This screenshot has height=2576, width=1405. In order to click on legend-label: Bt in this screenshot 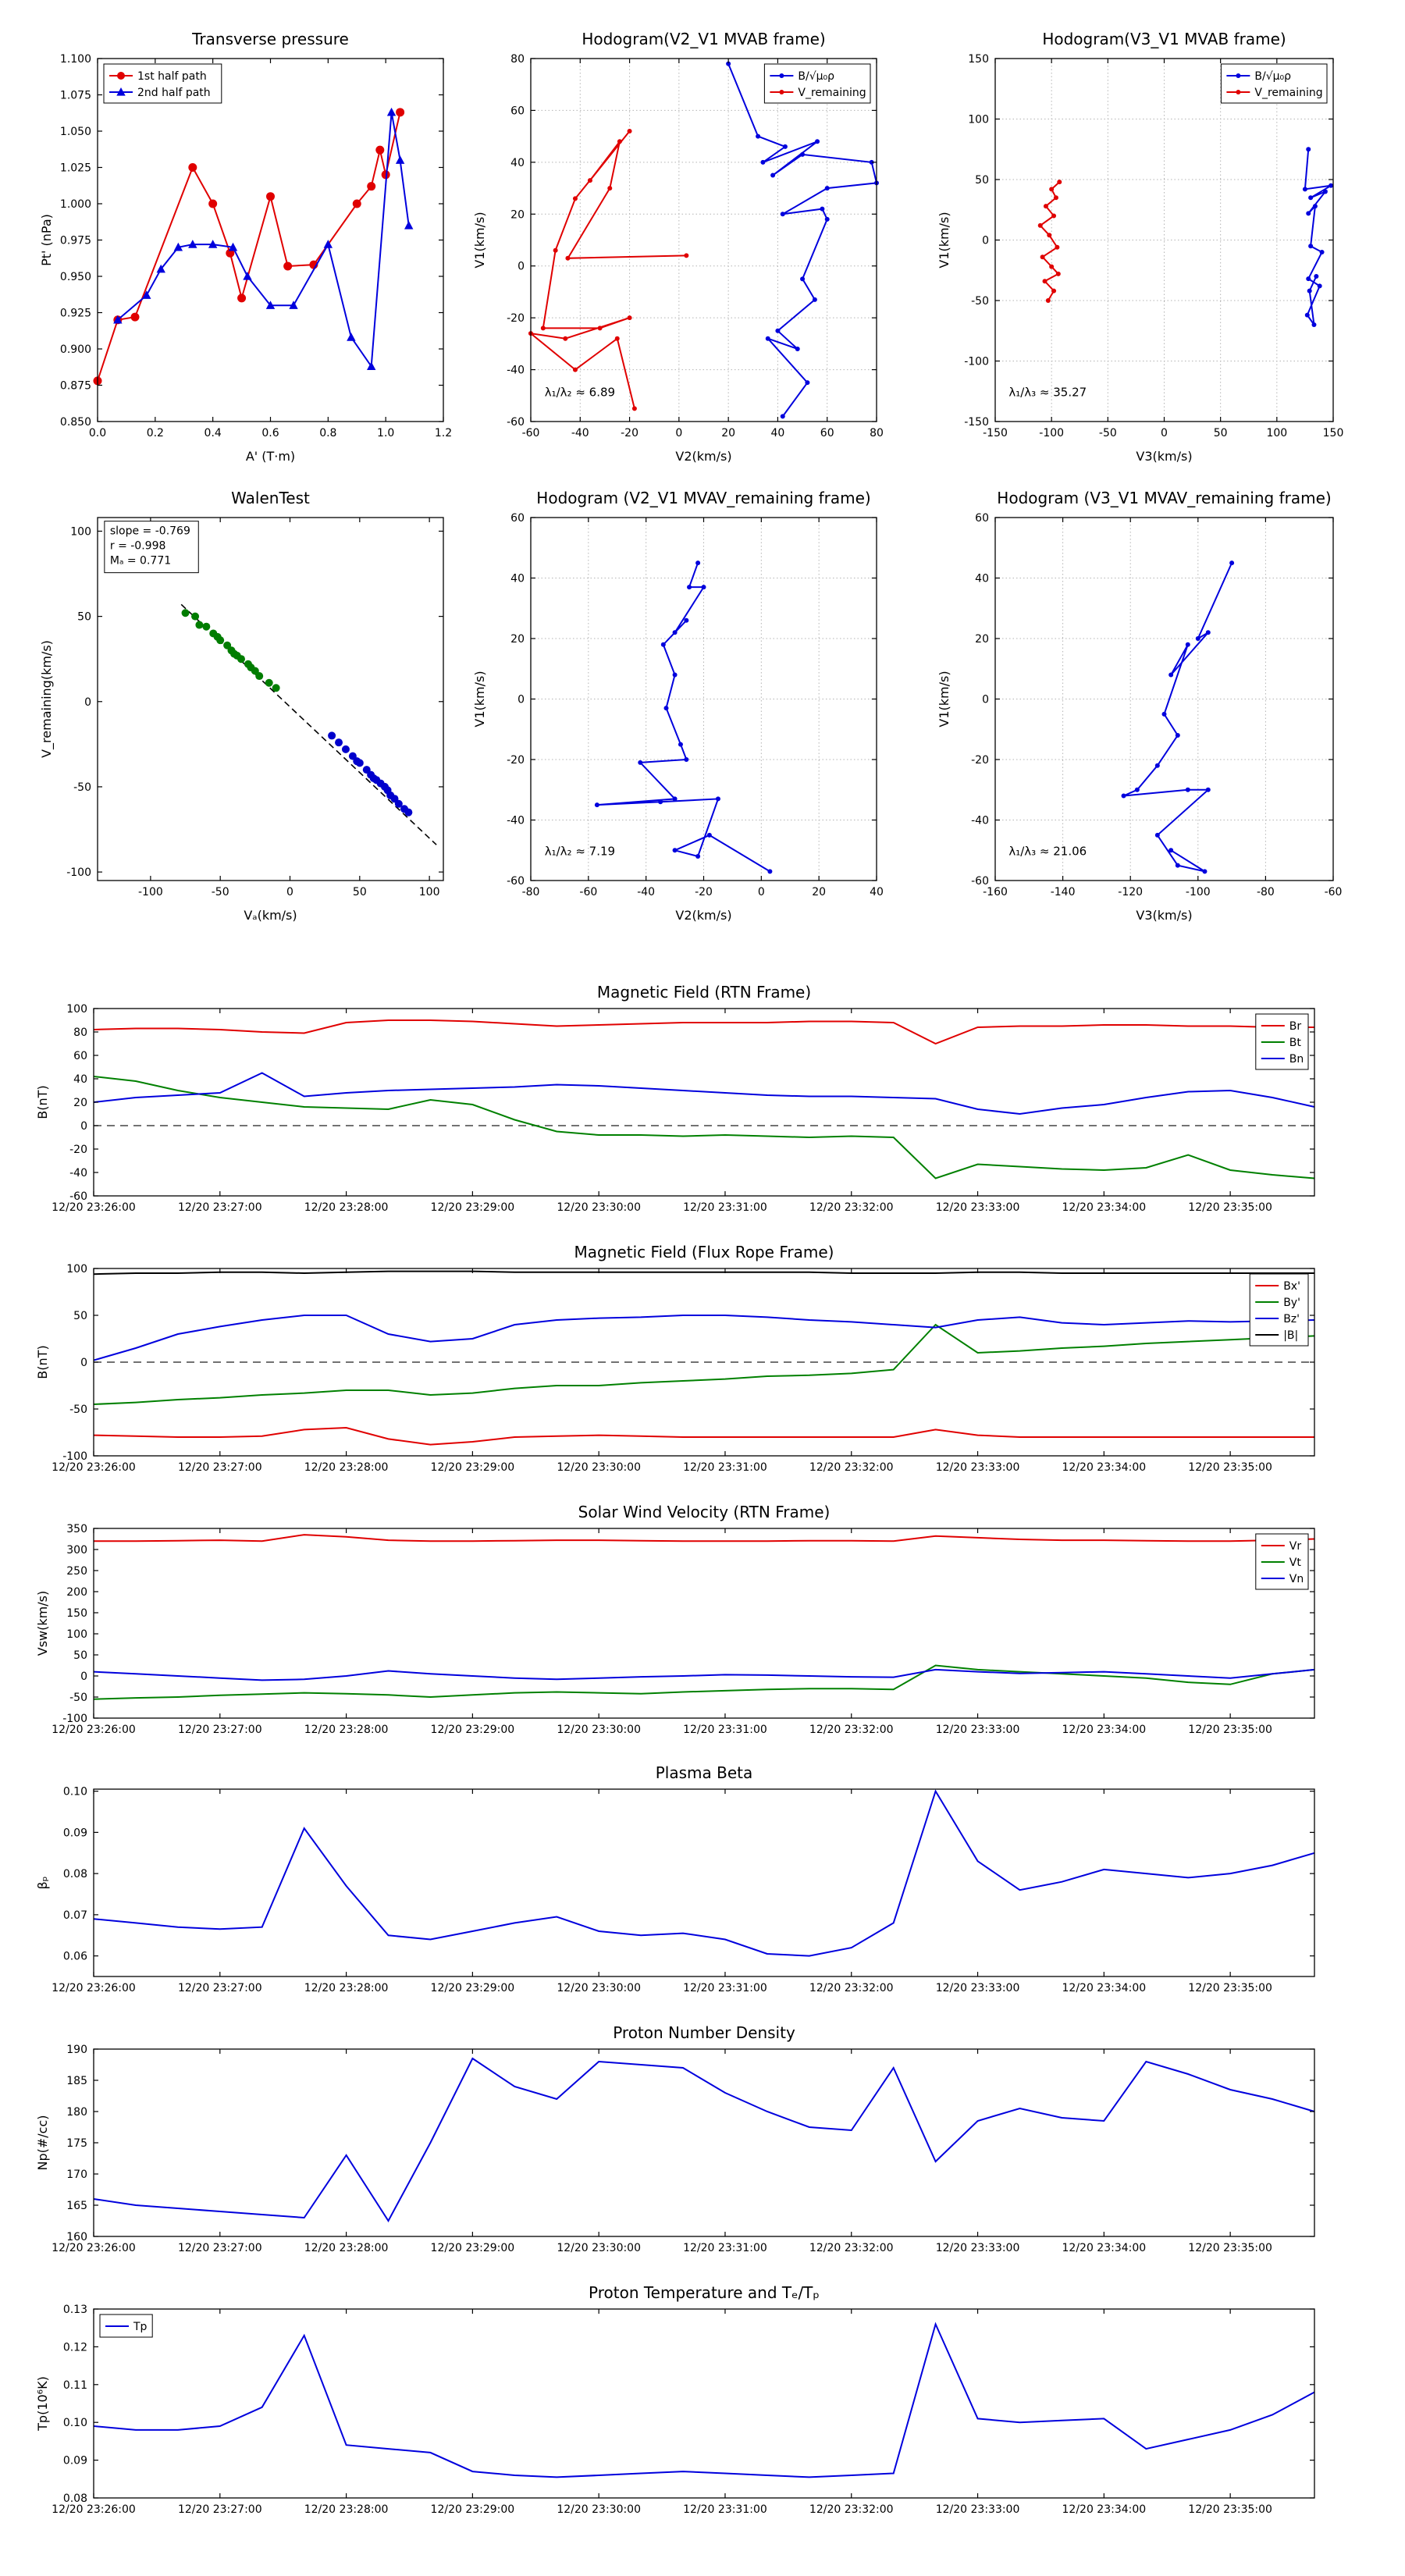, I will do `click(1295, 1043)`.